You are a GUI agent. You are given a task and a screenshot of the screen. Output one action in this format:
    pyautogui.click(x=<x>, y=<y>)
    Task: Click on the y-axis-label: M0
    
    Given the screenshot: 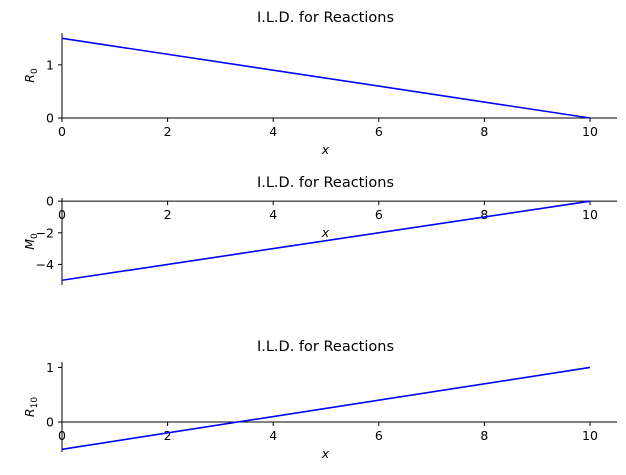 What is the action you would take?
    pyautogui.click(x=31, y=241)
    